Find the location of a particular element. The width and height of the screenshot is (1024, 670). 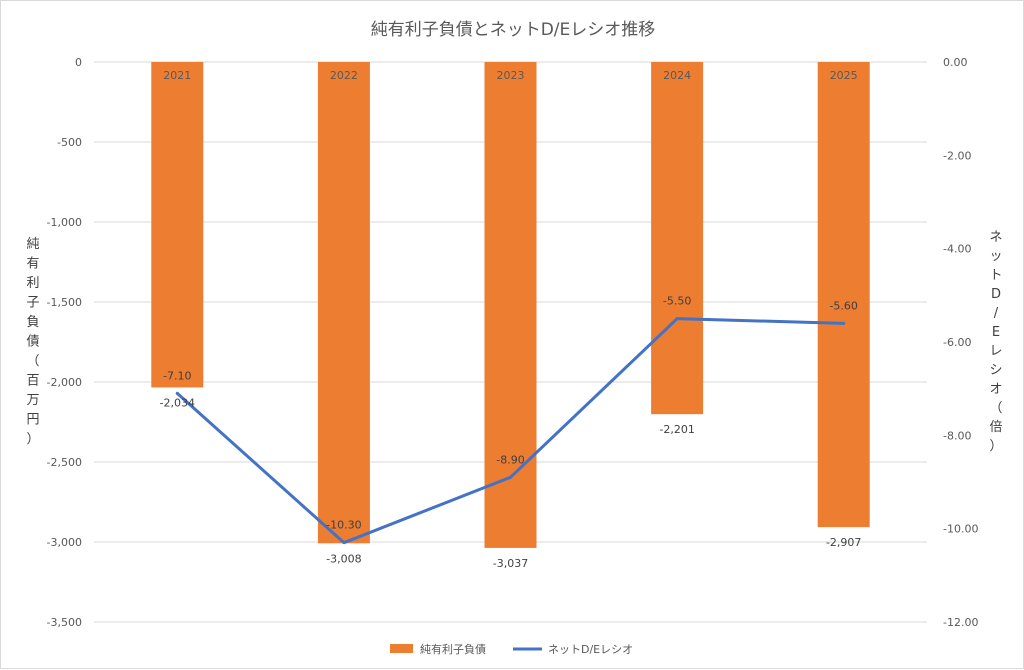

legend-label-line: ネットD/Eレシオ is located at coordinates (590, 649).